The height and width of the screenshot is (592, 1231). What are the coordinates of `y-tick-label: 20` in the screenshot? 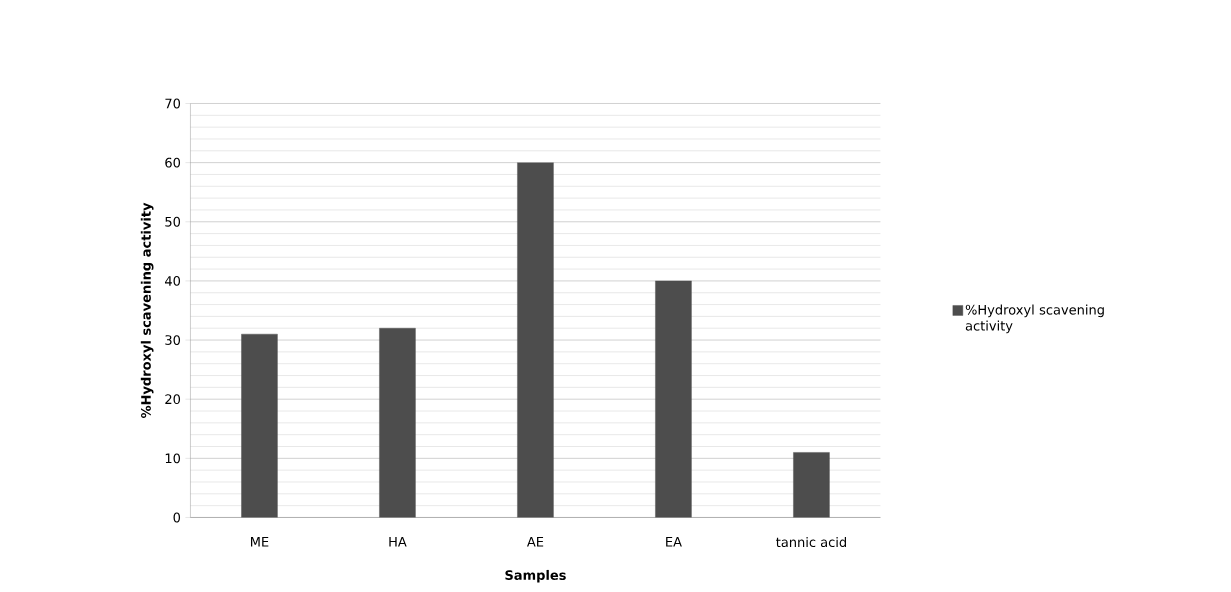 It's located at (173, 399).